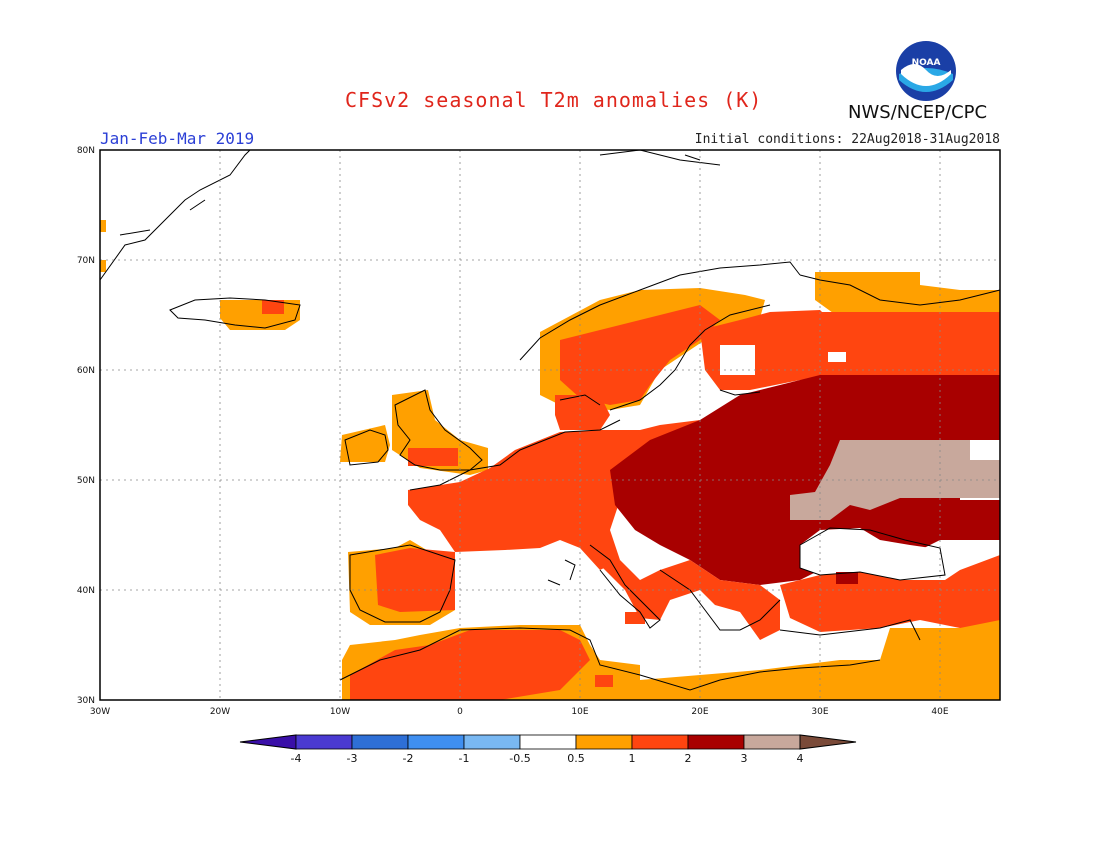 Image resolution: width=1100 pixels, height=850 pixels. What do you see at coordinates (86, 371) in the screenshot?
I see `lat-label: 60N` at bounding box center [86, 371].